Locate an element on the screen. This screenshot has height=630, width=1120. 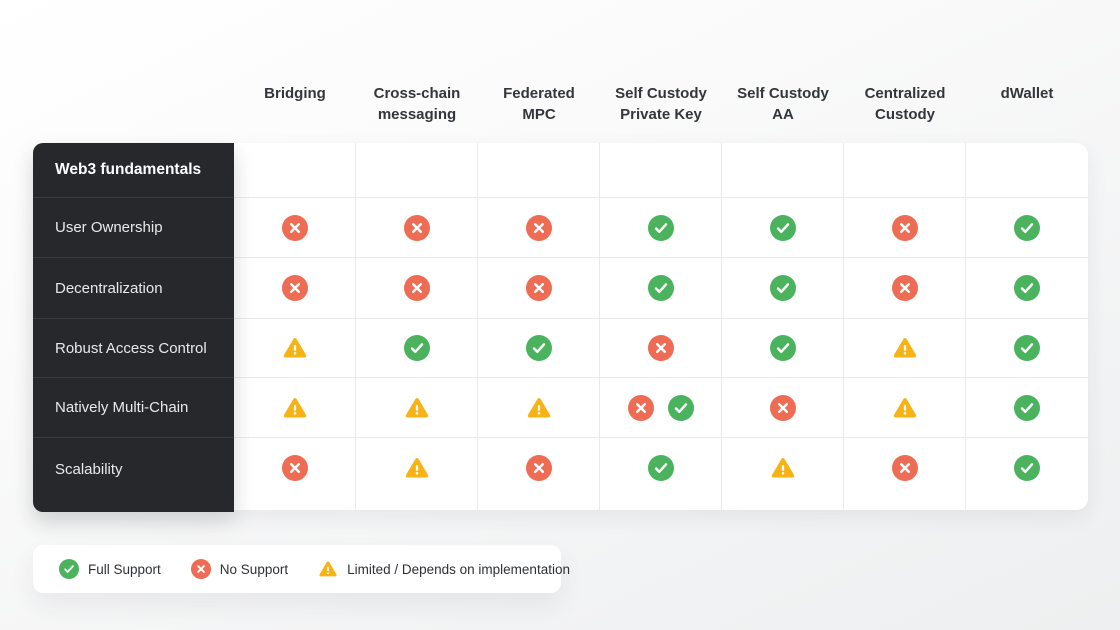
legend-item: Full Support is located at coordinates (110, 569).